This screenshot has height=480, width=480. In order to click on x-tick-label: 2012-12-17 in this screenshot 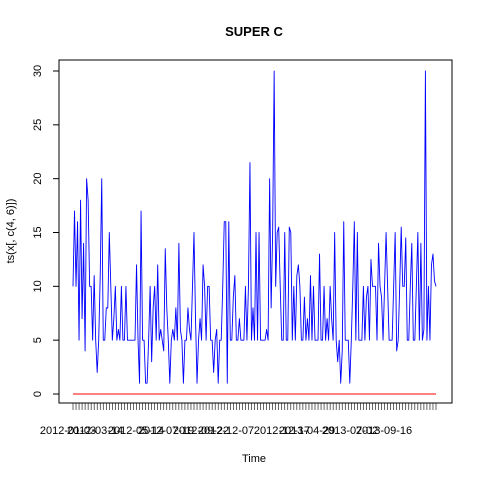, I will do `click(282, 431)`.